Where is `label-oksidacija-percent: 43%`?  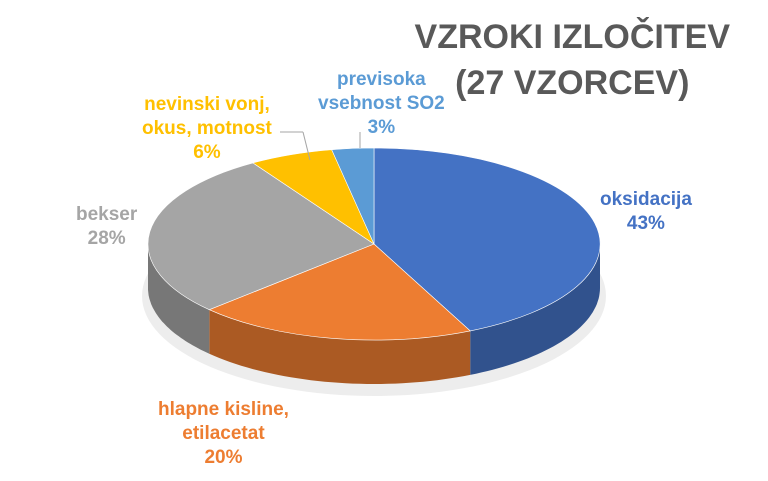
label-oksidacija-percent: 43% is located at coordinates (645, 223).